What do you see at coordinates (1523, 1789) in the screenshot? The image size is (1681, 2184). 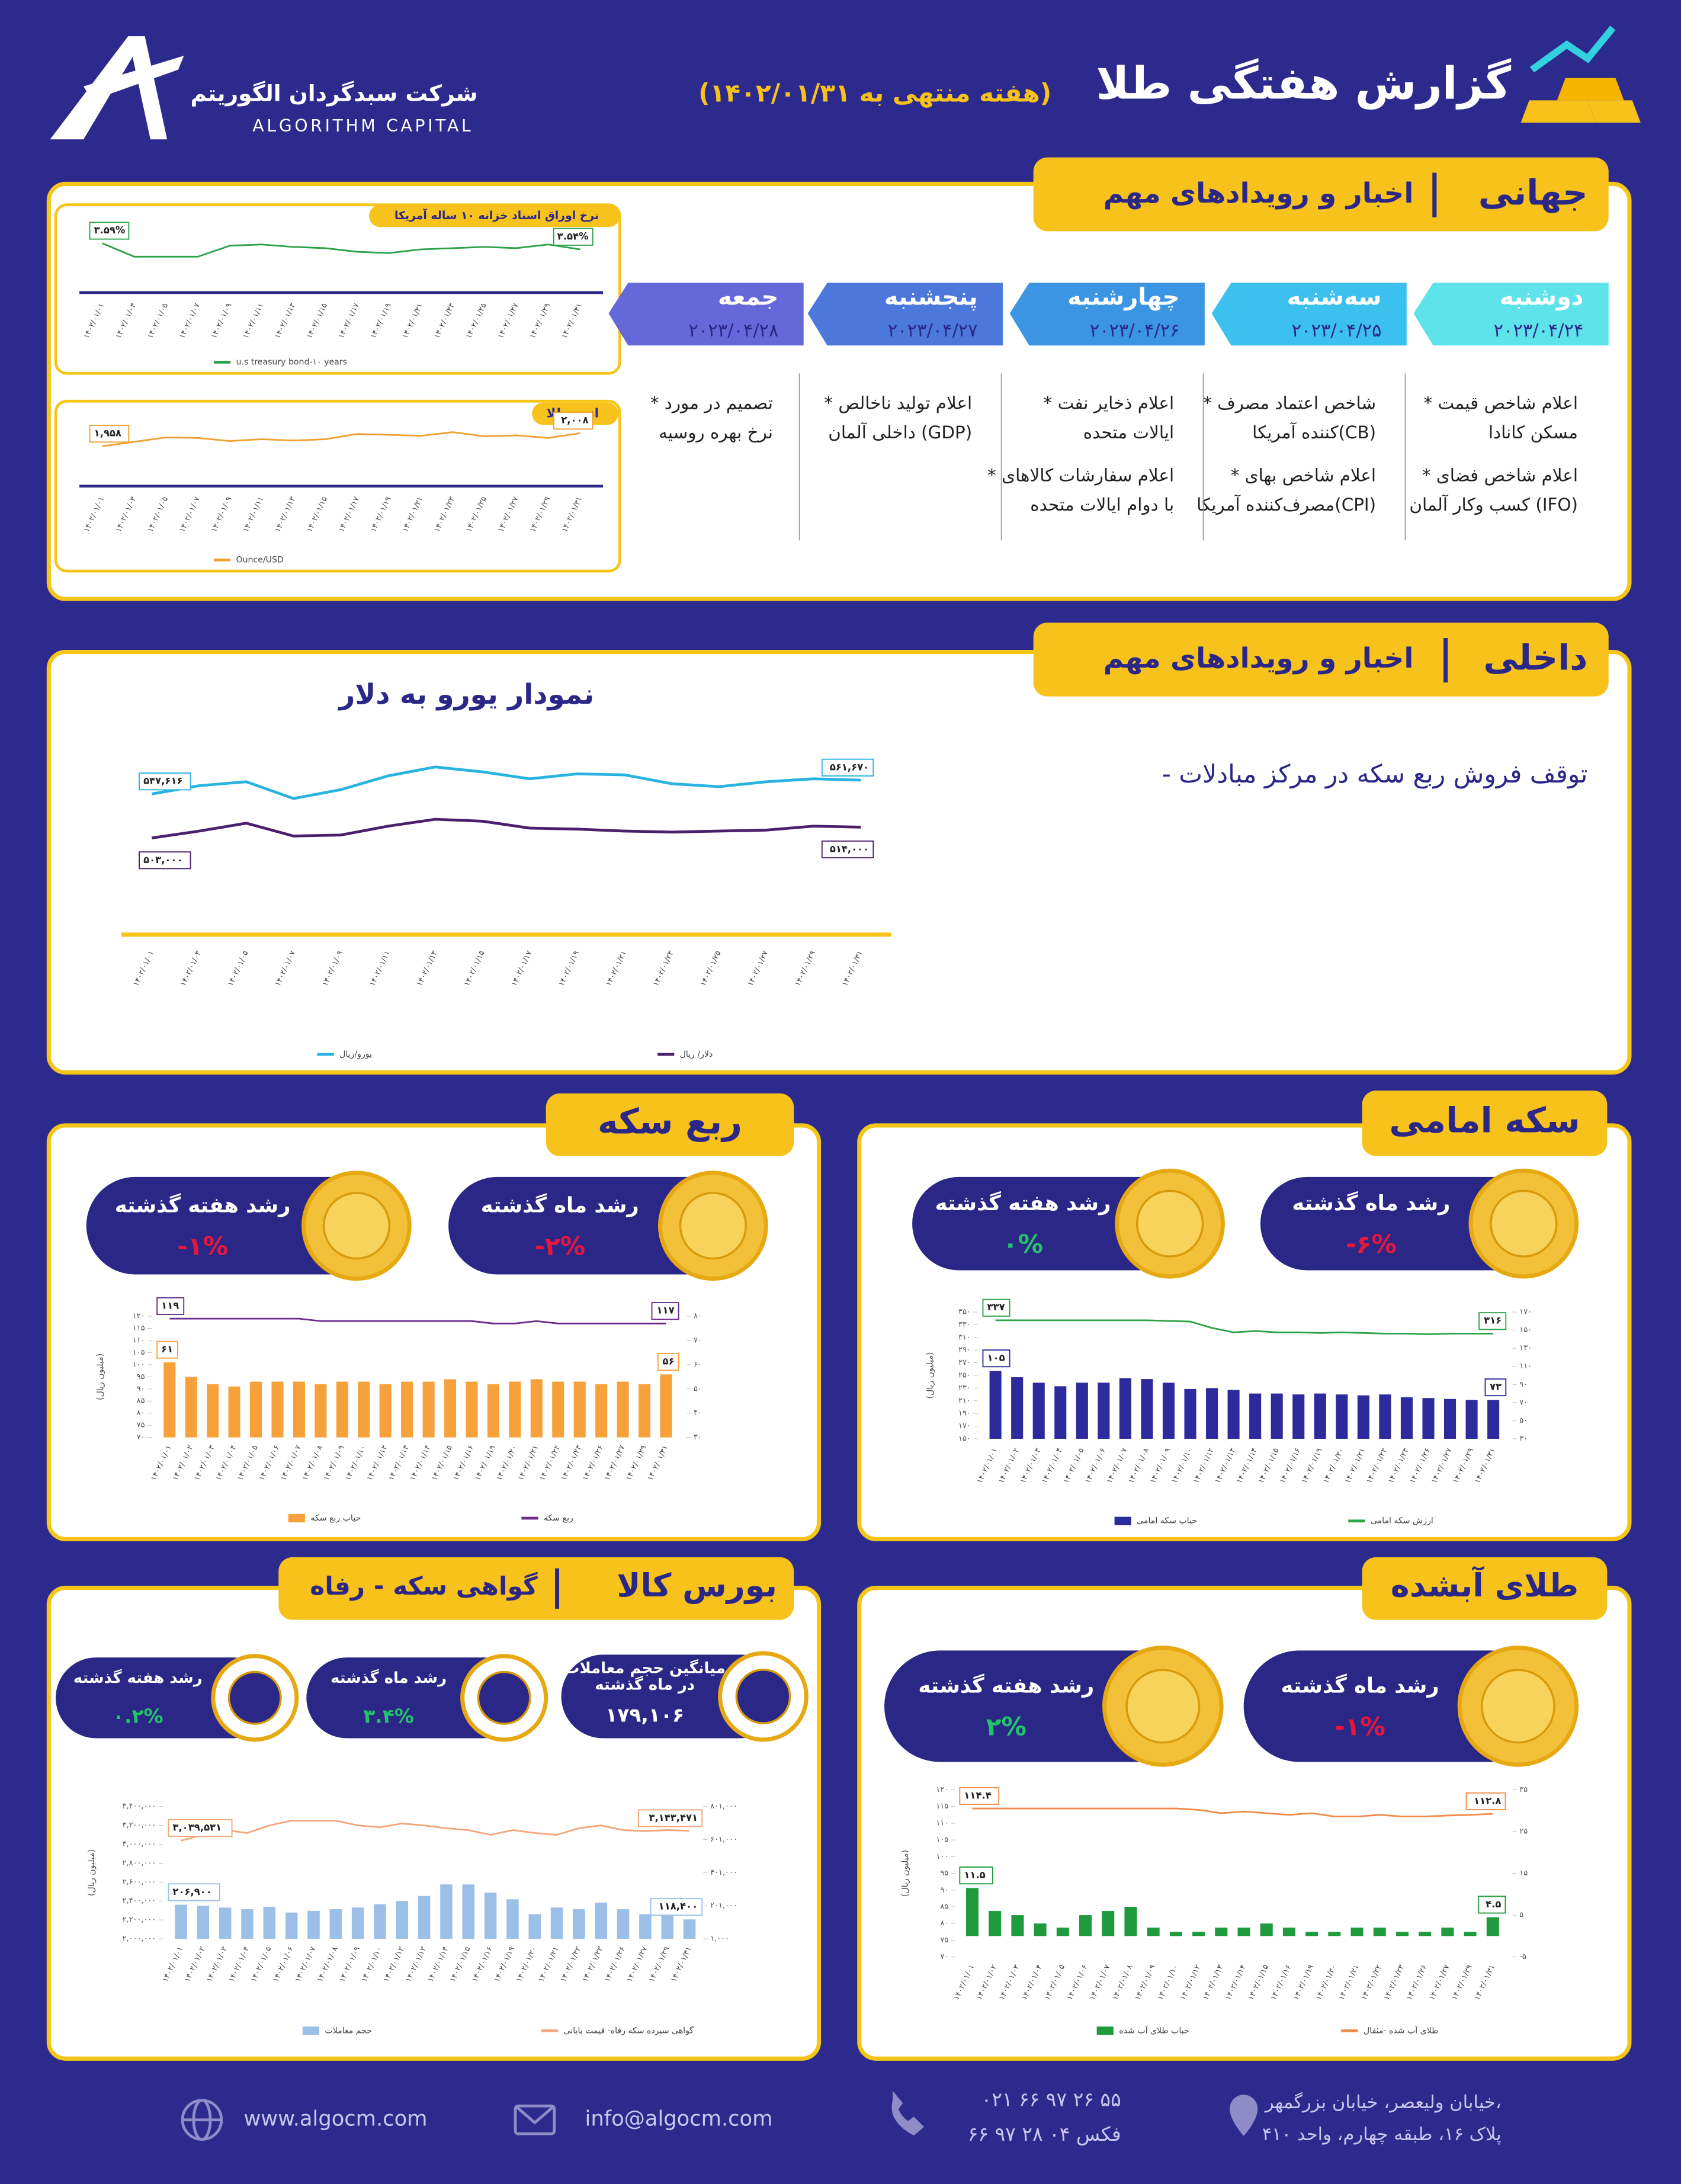 I see `y-tick-label: ۳۵` at bounding box center [1523, 1789].